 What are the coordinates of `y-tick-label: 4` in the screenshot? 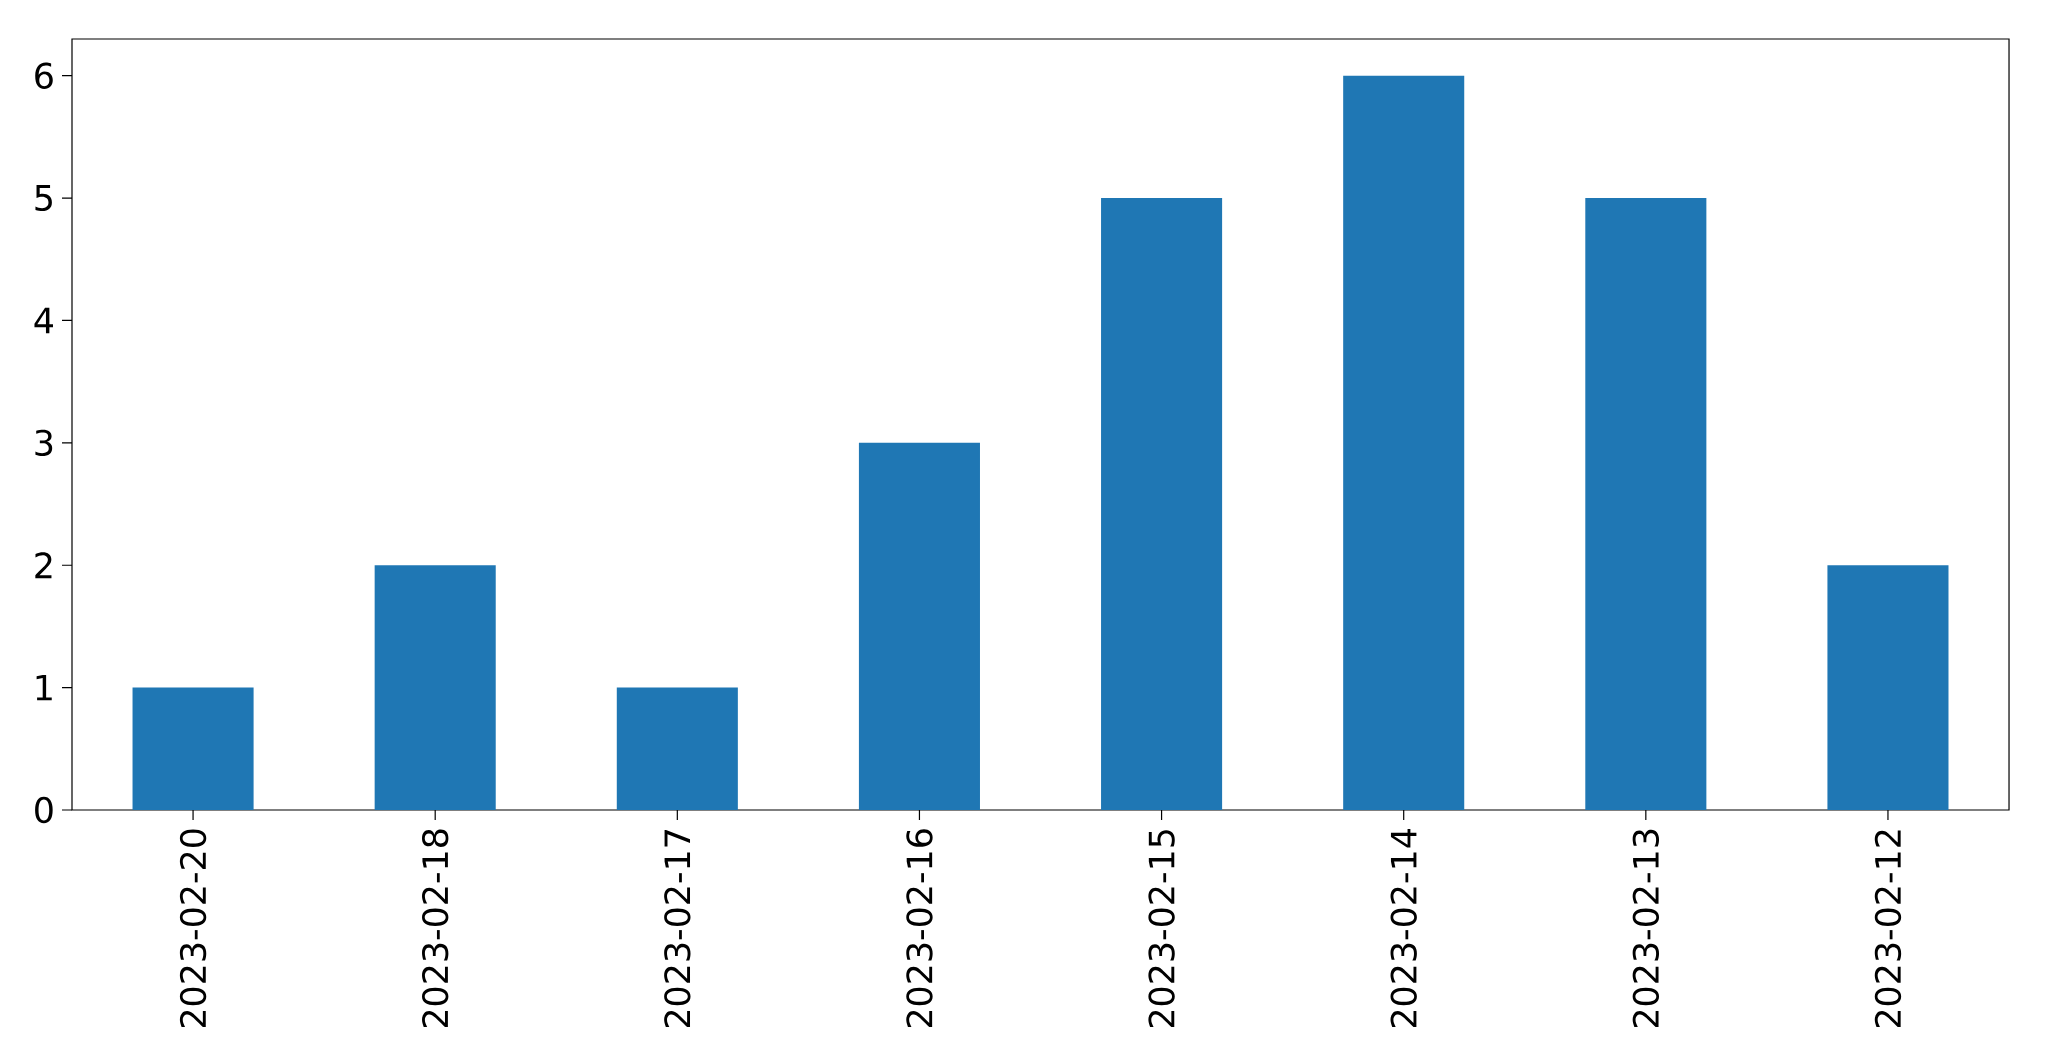 It's located at (43, 320).